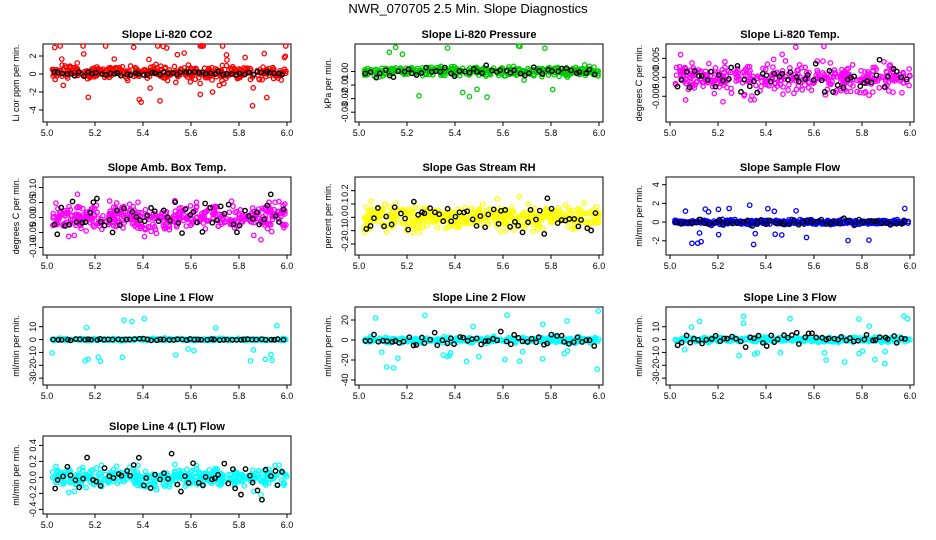  Describe the element at coordinates (328, 346) in the screenshot. I see `y-axis-label: ml/min per min.` at that location.